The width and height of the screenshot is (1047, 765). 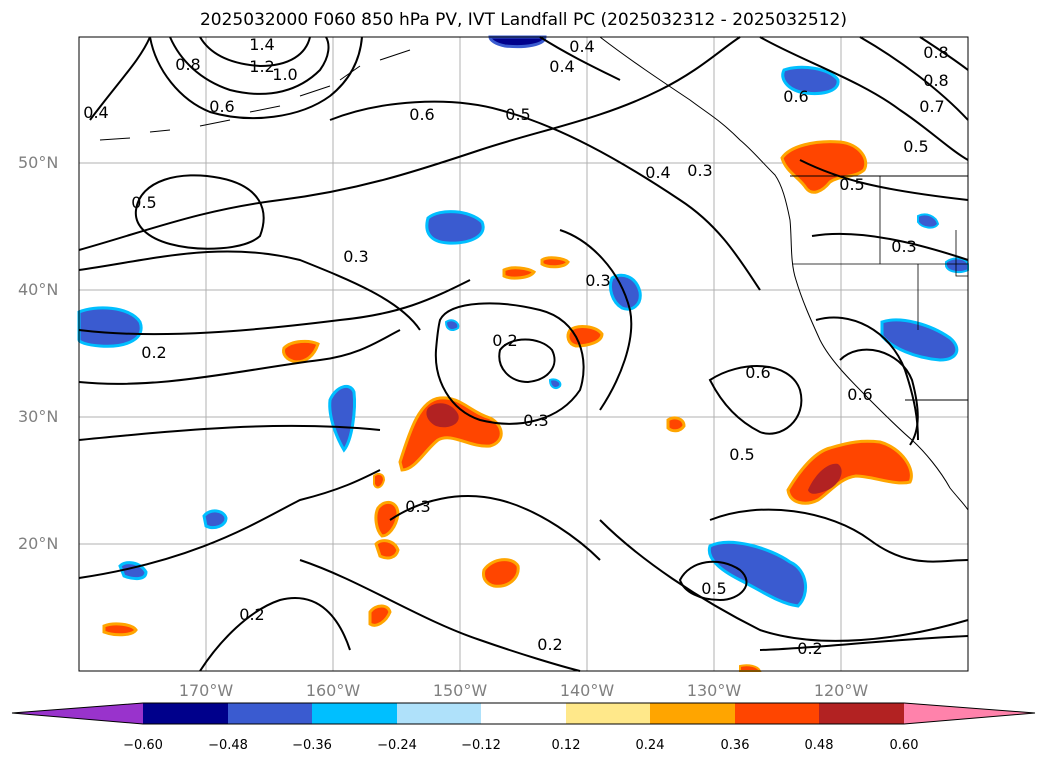 I want to click on lon-label-120: 120°W, so click(x=841, y=690).